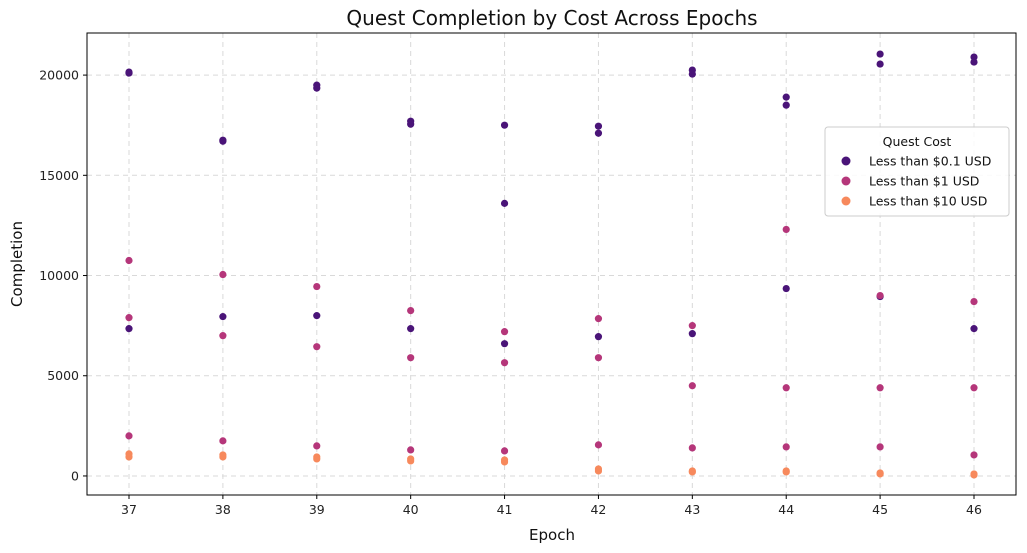 Image resolution: width=1027 pixels, height=553 pixels. Describe the element at coordinates (59, 275) in the screenshot. I see `y-tick-label: 10000` at that location.